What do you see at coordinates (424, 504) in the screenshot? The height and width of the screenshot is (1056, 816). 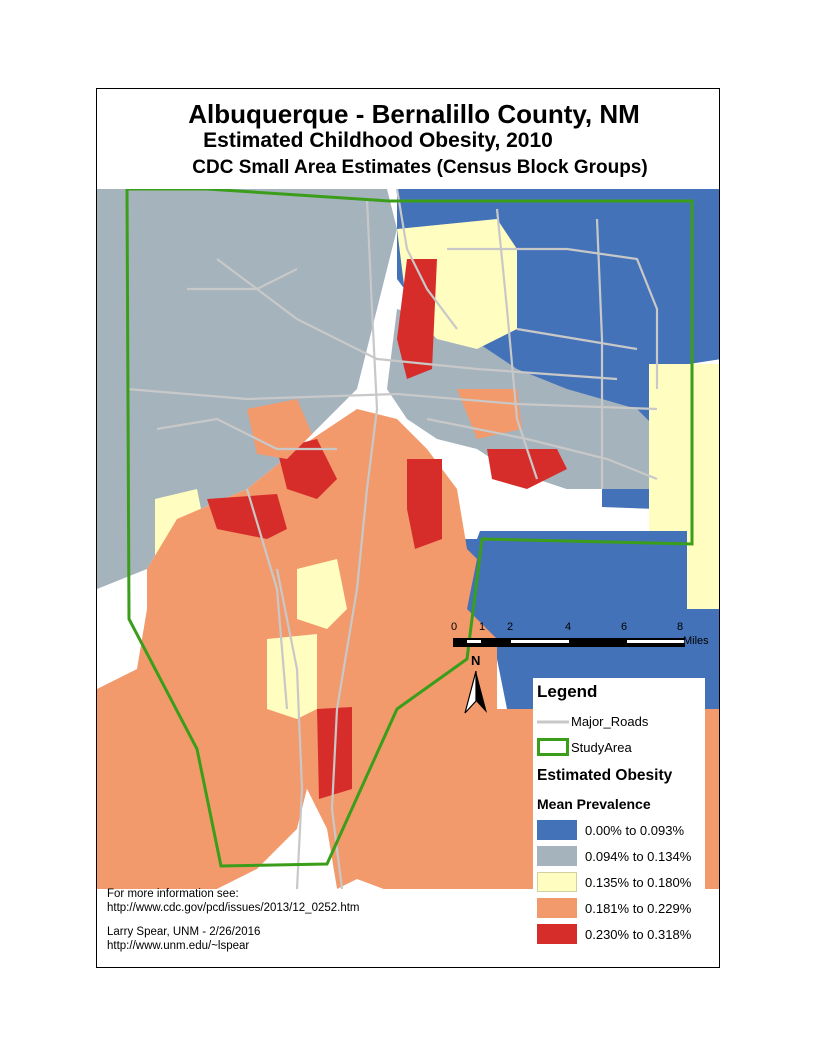 I see `region-red-south` at bounding box center [424, 504].